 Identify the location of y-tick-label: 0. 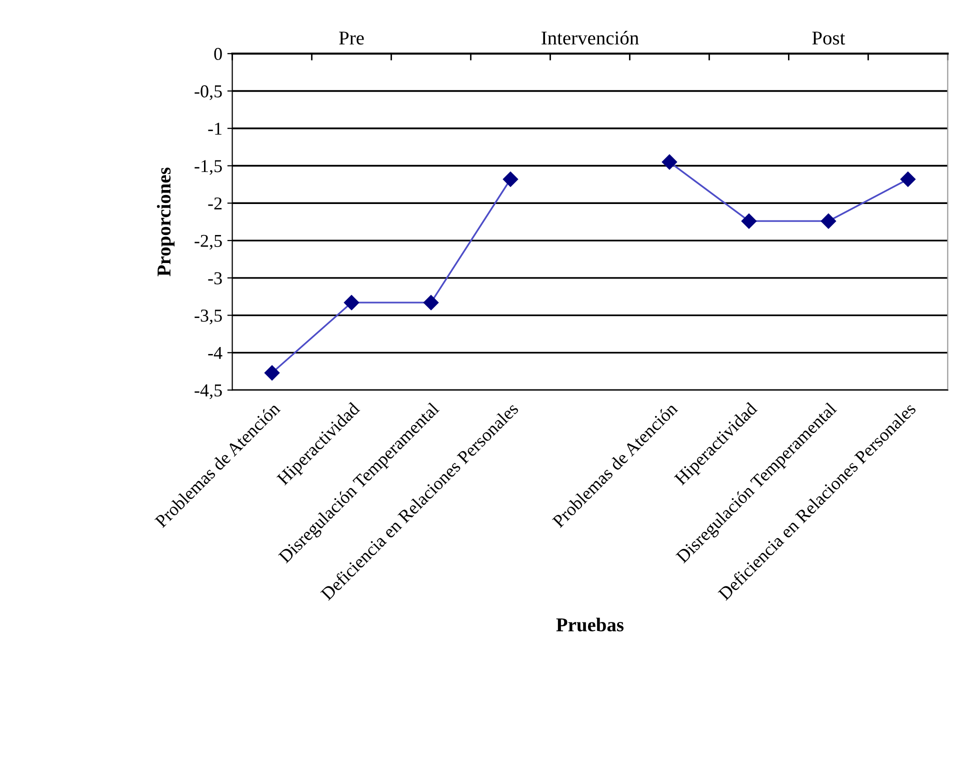
(218, 54).